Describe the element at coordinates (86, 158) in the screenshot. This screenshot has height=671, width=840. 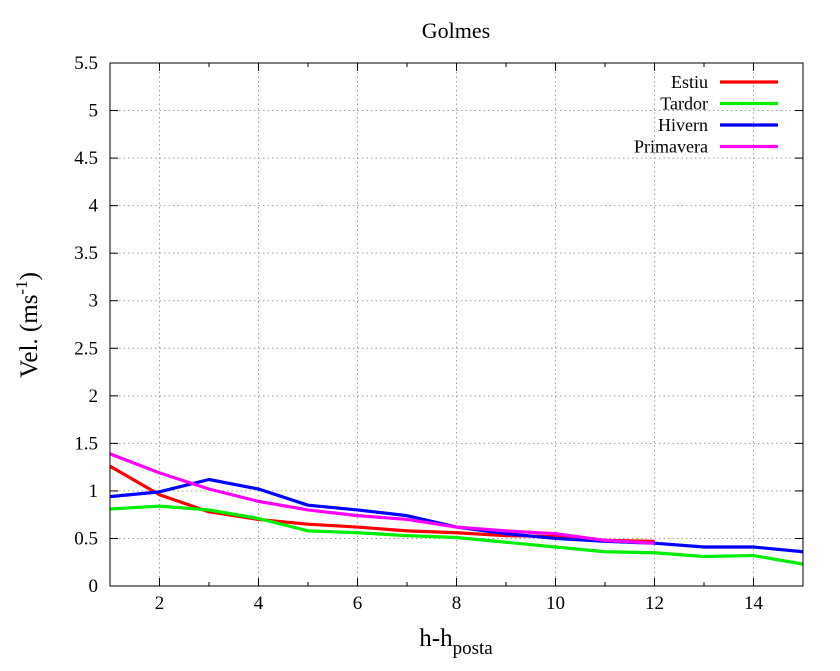
I see `y-tick-label: 4.5` at that location.